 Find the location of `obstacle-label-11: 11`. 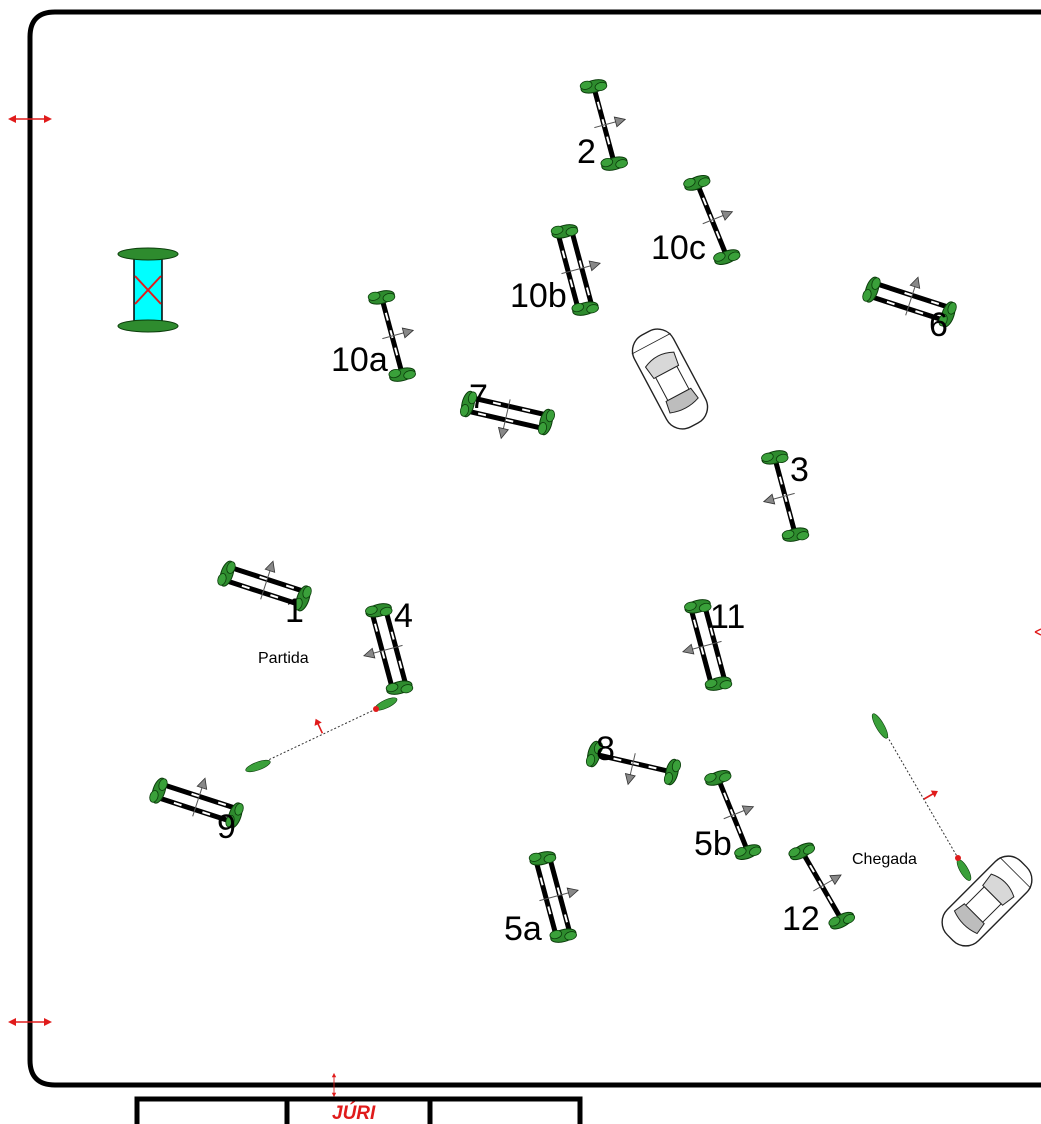

obstacle-label-11: 11 is located at coordinates (727, 617).